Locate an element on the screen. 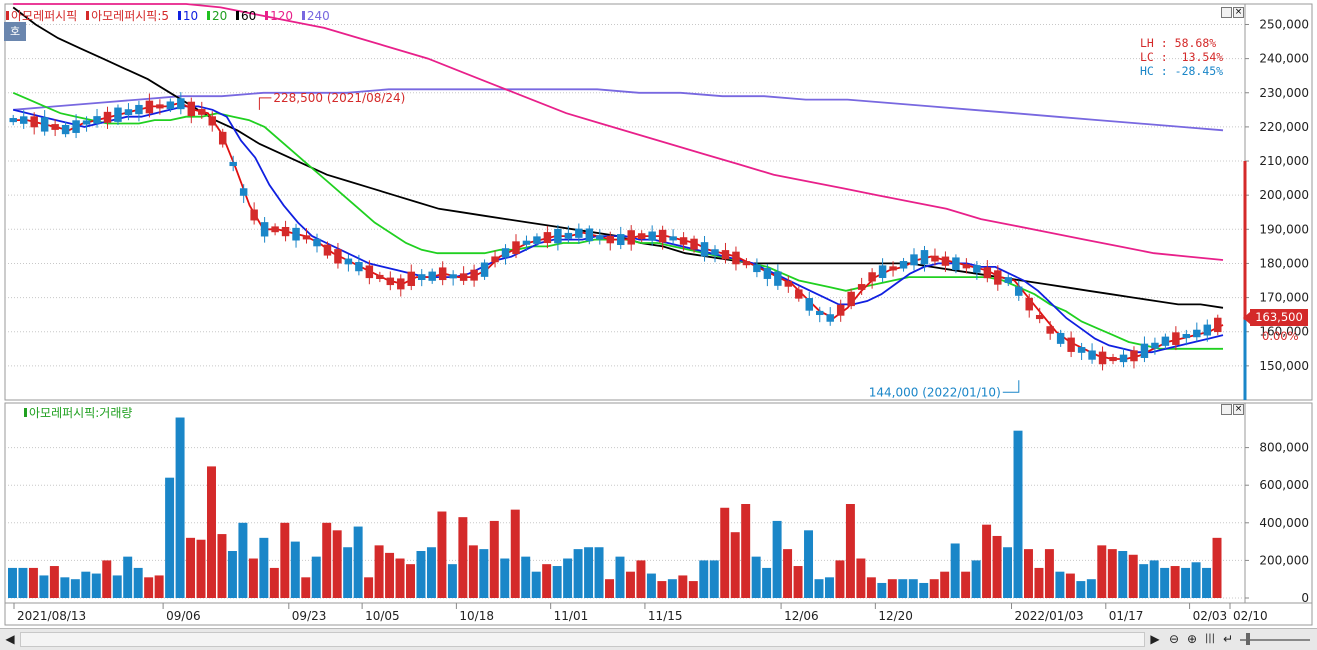 Image resolution: width=1317 pixels, height=650 pixels. low-annotation-pointer is located at coordinates (1011, 386).